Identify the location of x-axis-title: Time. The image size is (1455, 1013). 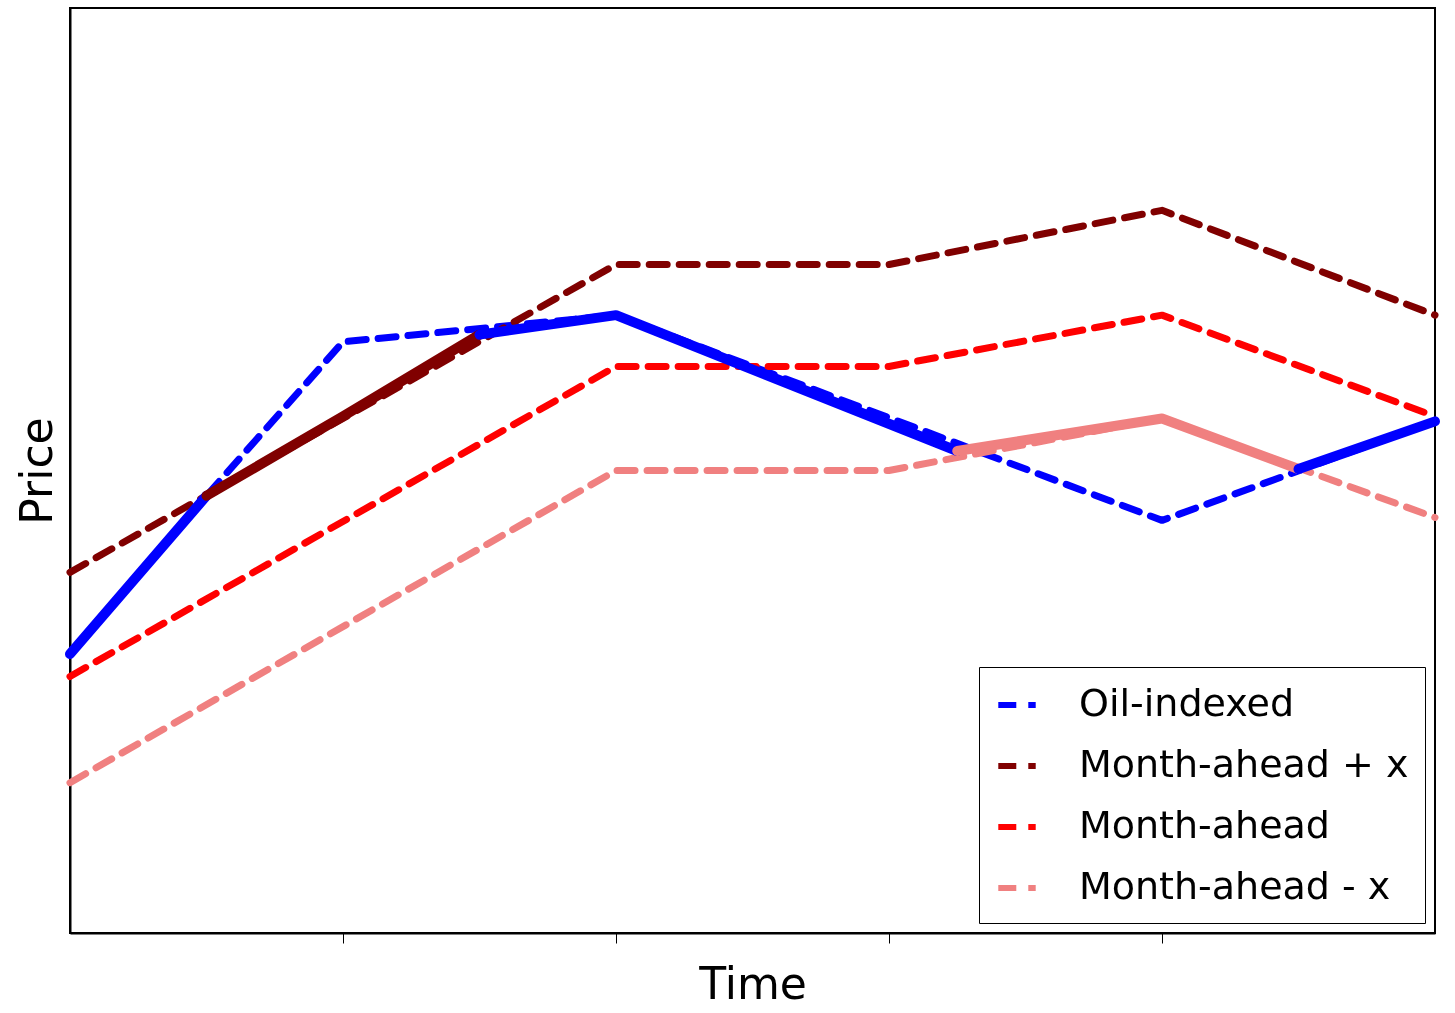
(752, 983).